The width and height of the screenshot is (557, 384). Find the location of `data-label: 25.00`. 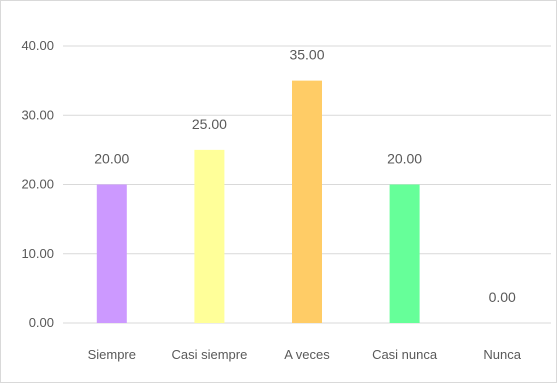

data-label: 25.00 is located at coordinates (209, 124).